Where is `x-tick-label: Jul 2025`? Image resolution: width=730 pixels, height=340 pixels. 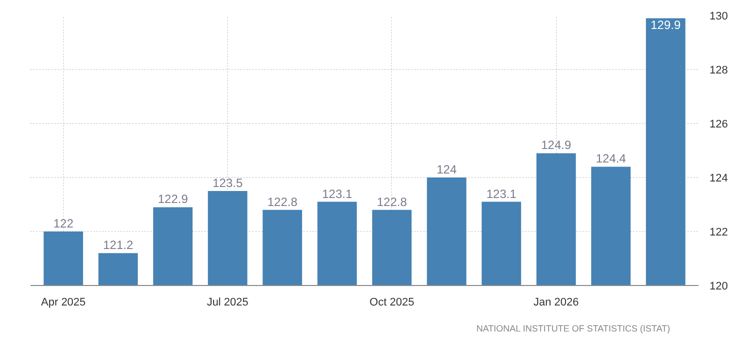 x-tick-label: Jul 2025 is located at coordinates (227, 302).